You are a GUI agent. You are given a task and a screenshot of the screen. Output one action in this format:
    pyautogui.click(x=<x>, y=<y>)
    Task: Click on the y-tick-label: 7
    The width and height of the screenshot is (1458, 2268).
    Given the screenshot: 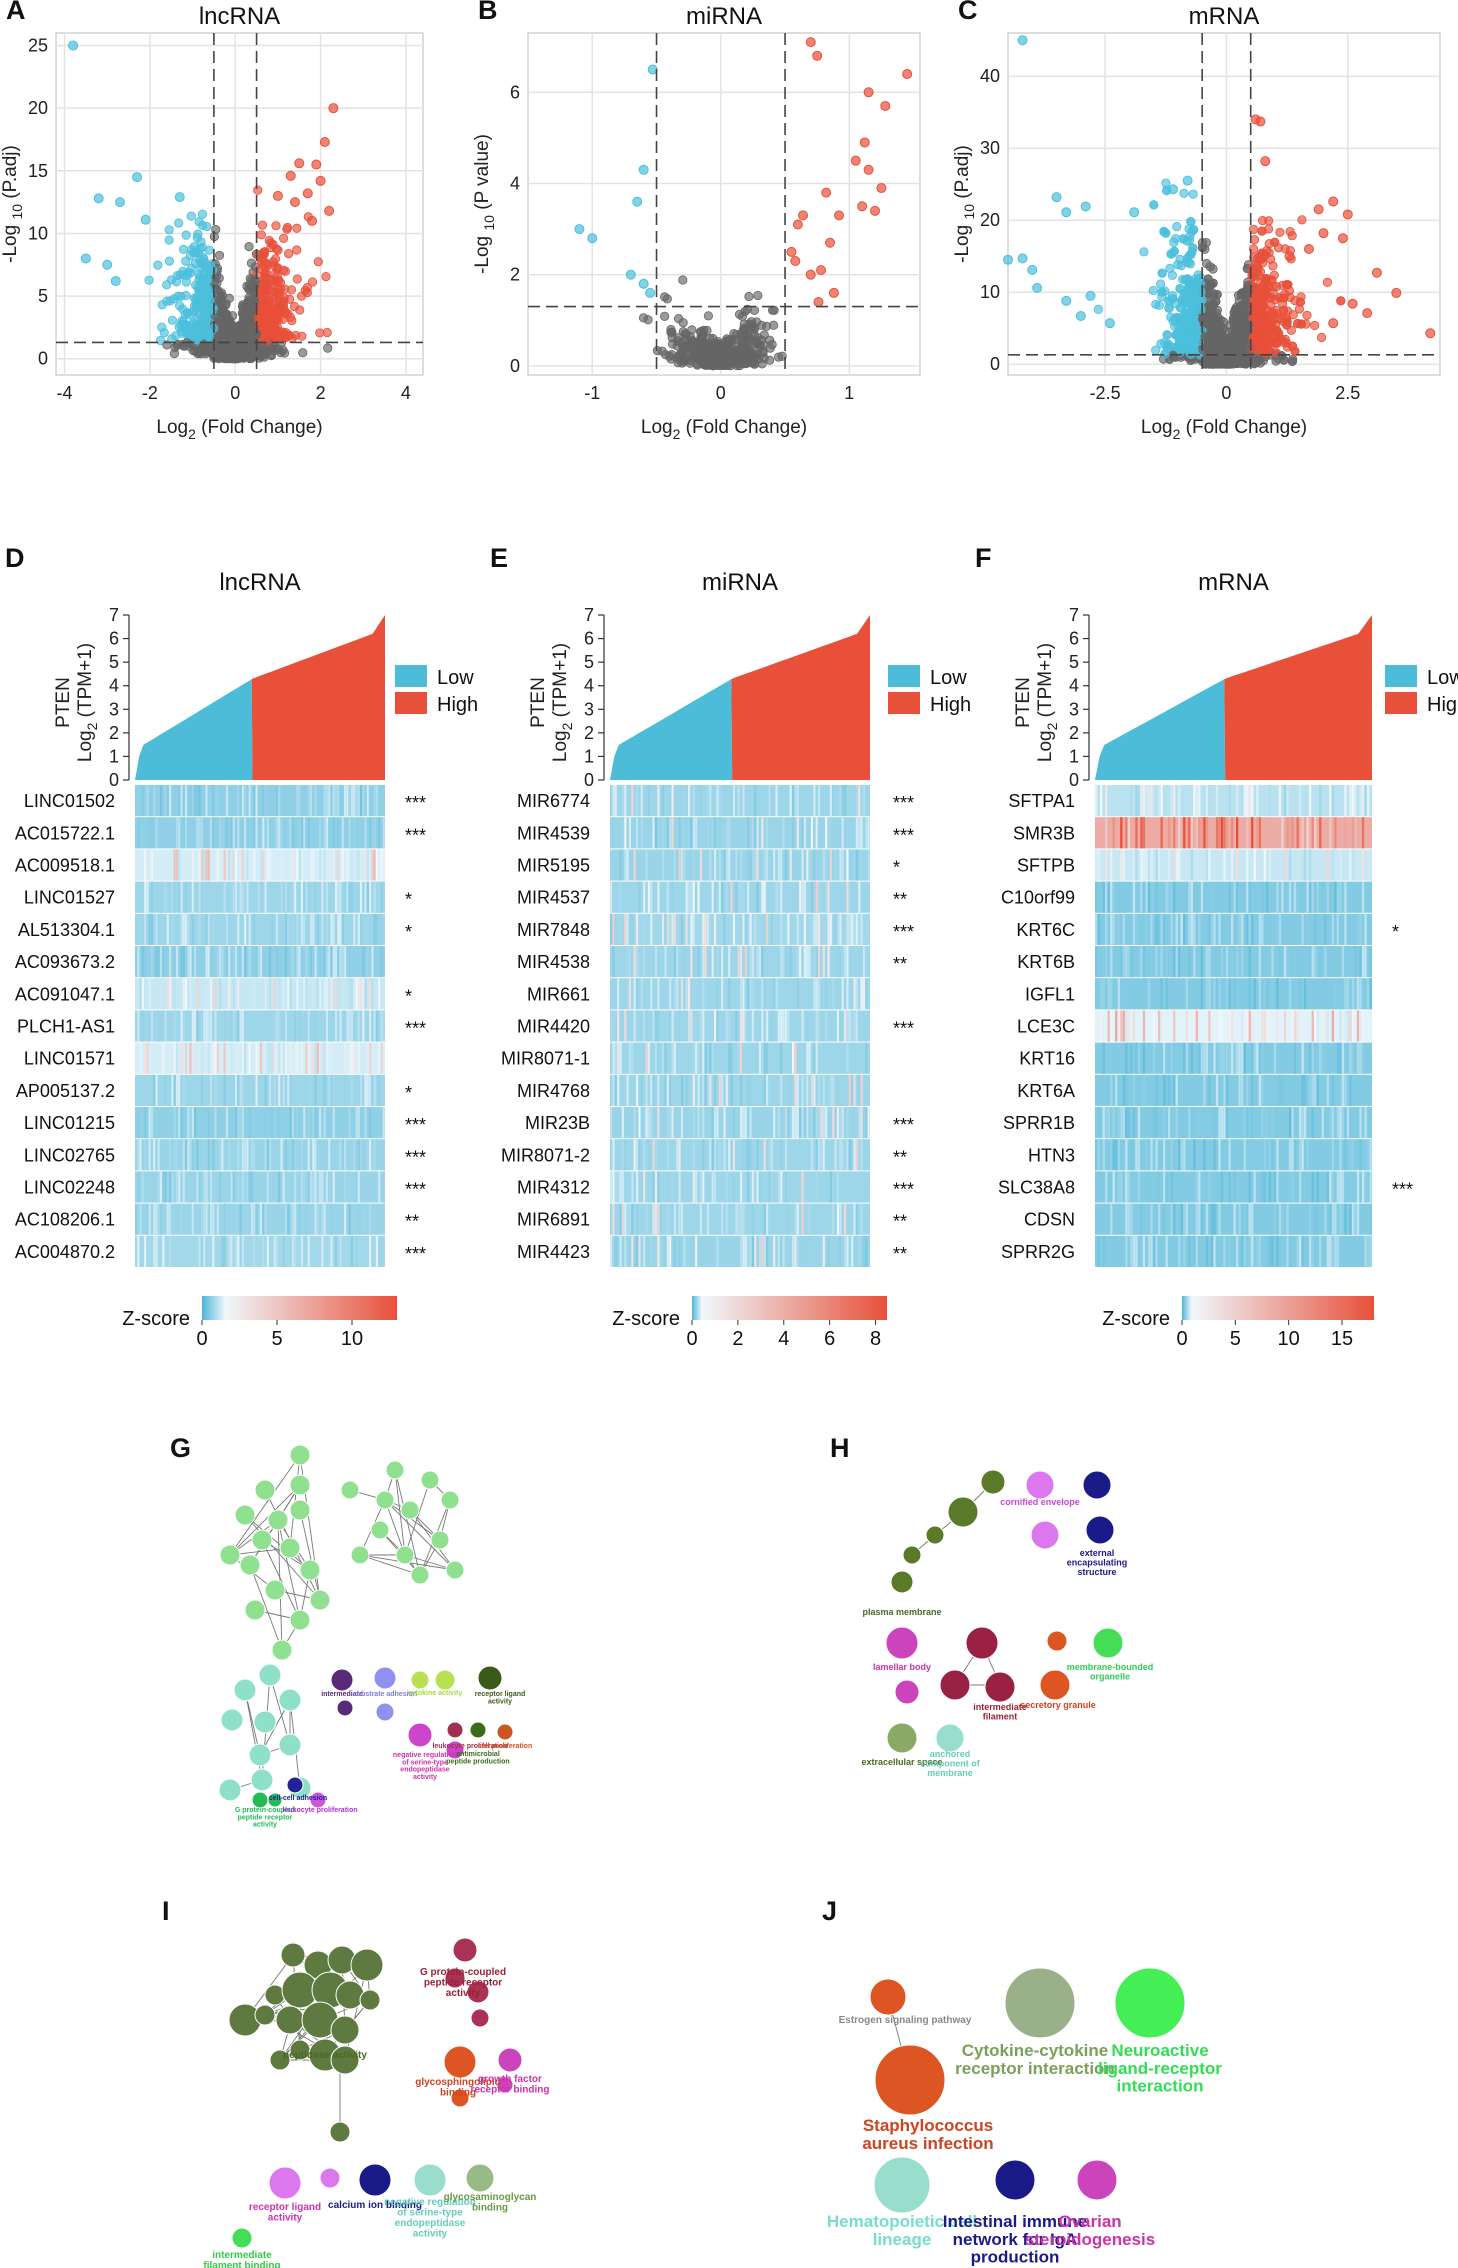 What is the action you would take?
    pyautogui.click(x=114, y=615)
    